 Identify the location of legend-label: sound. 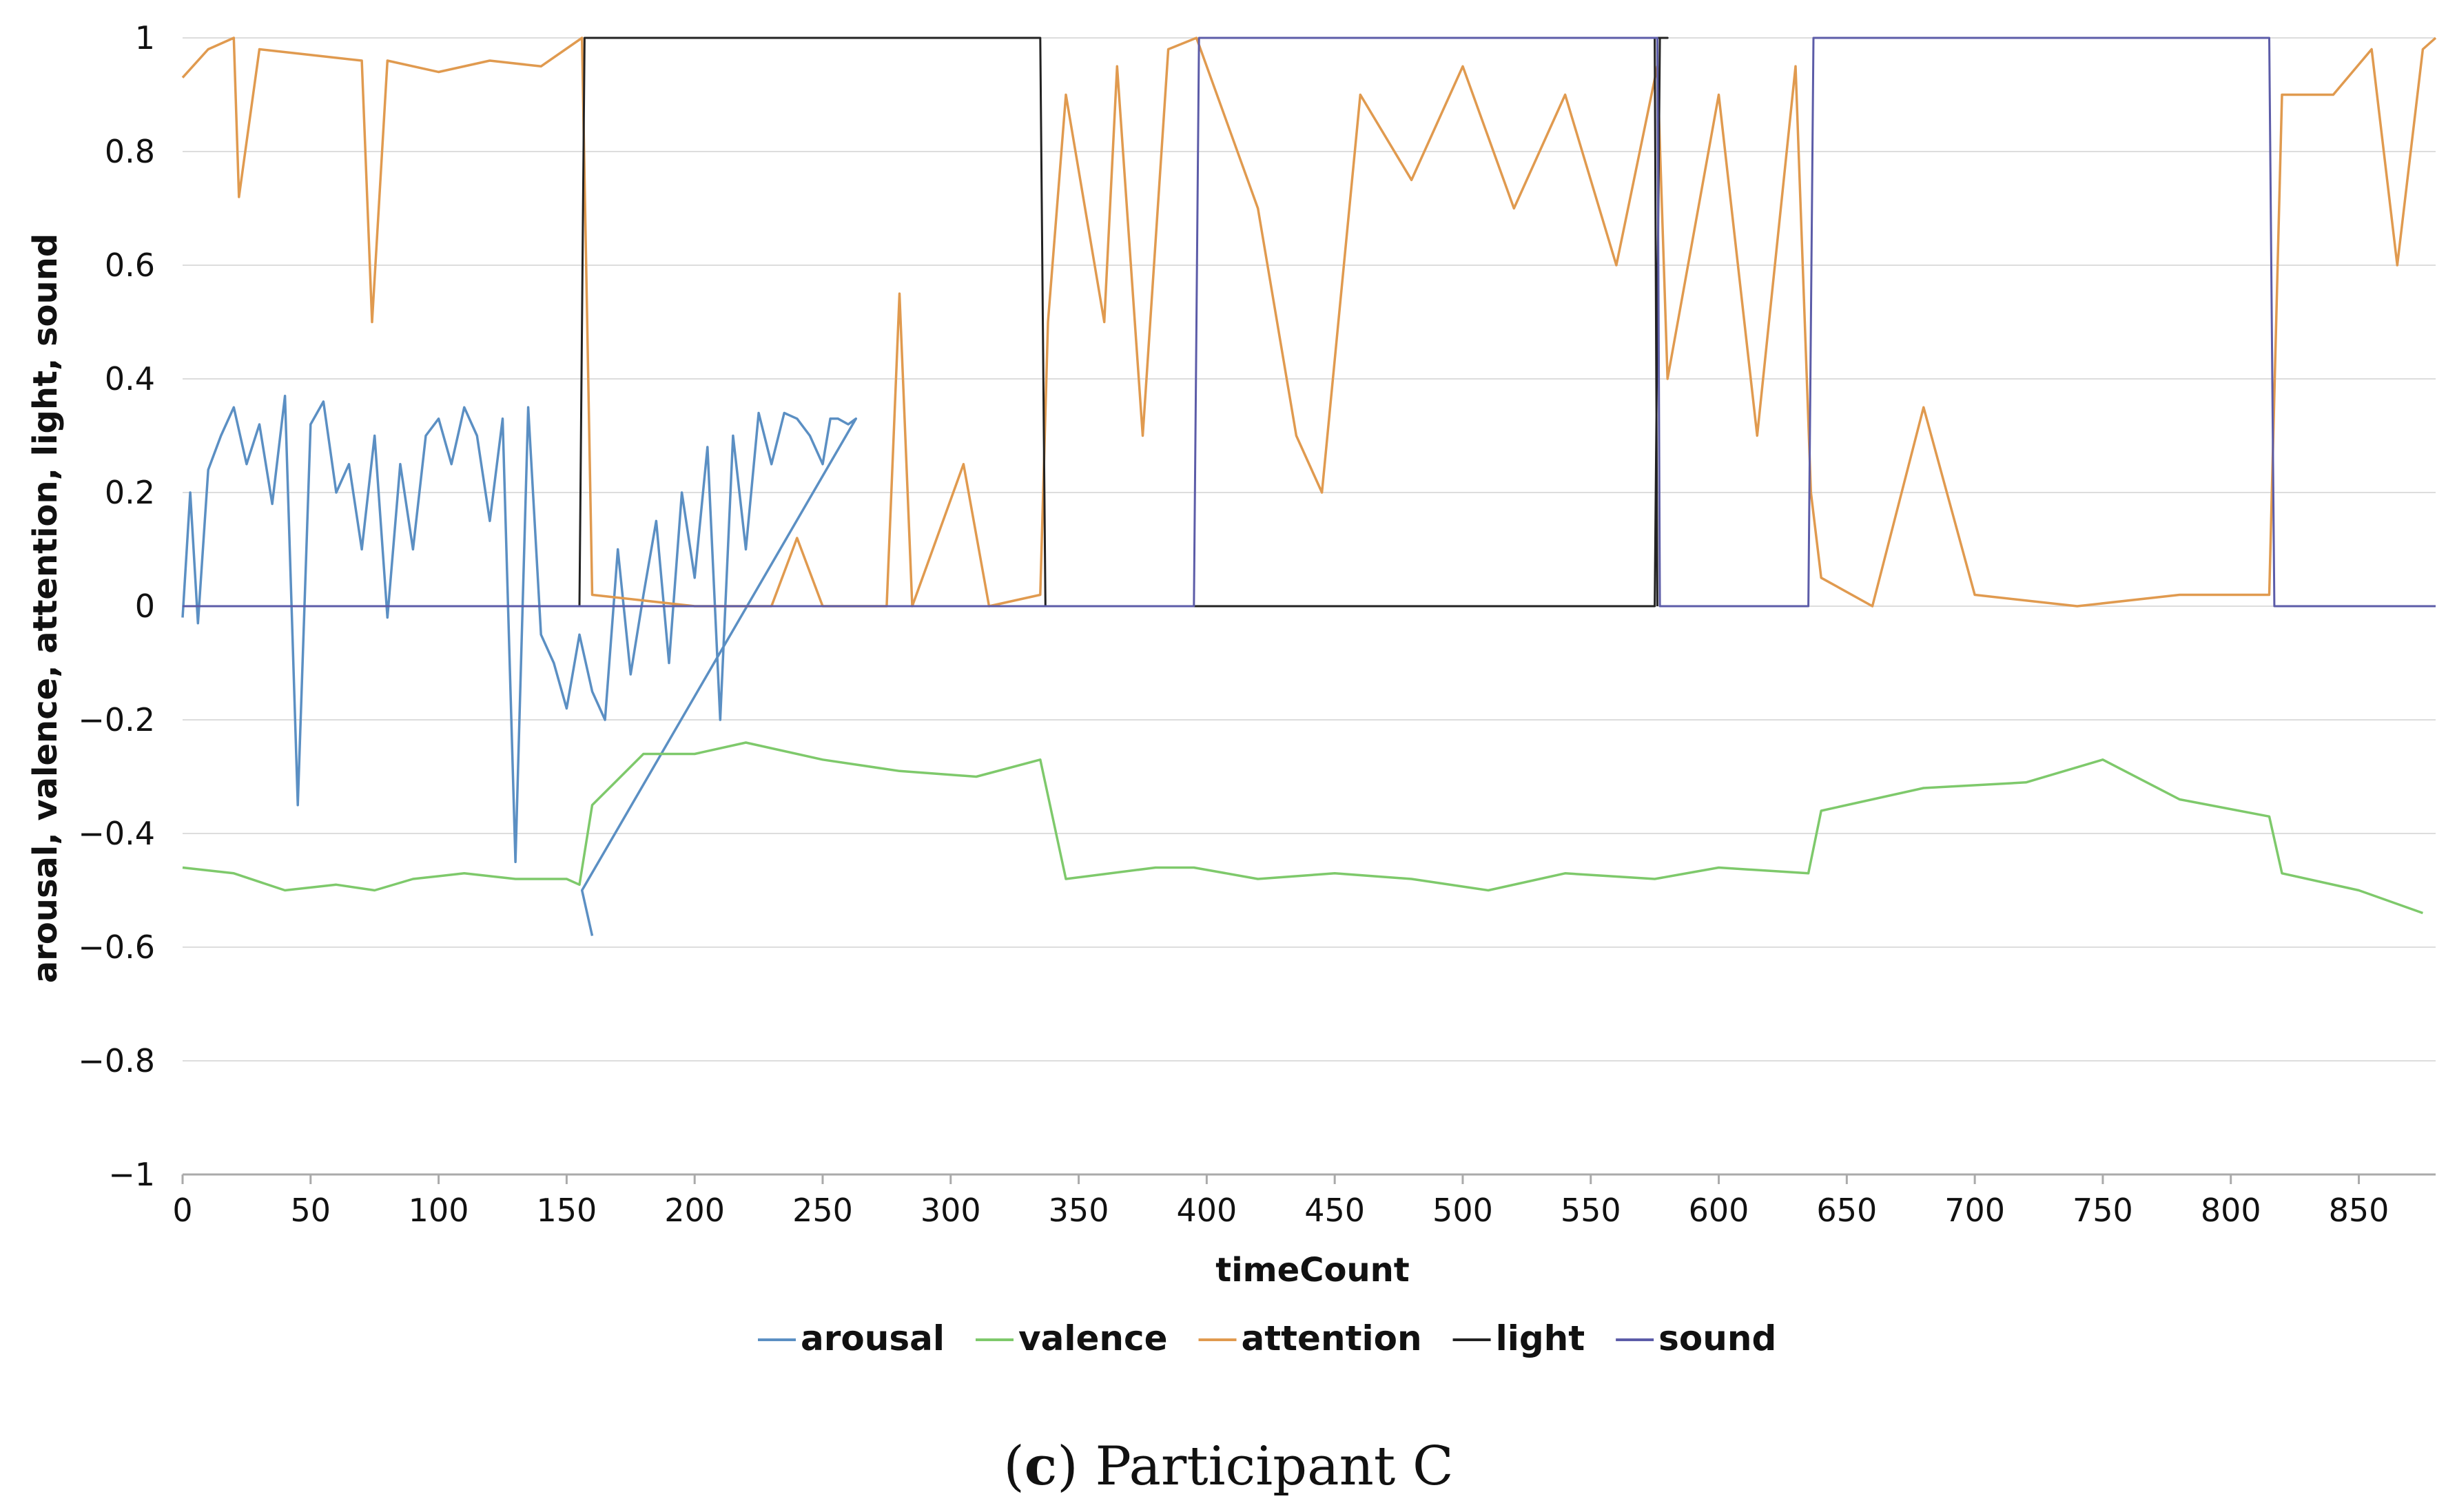
(1717, 1338).